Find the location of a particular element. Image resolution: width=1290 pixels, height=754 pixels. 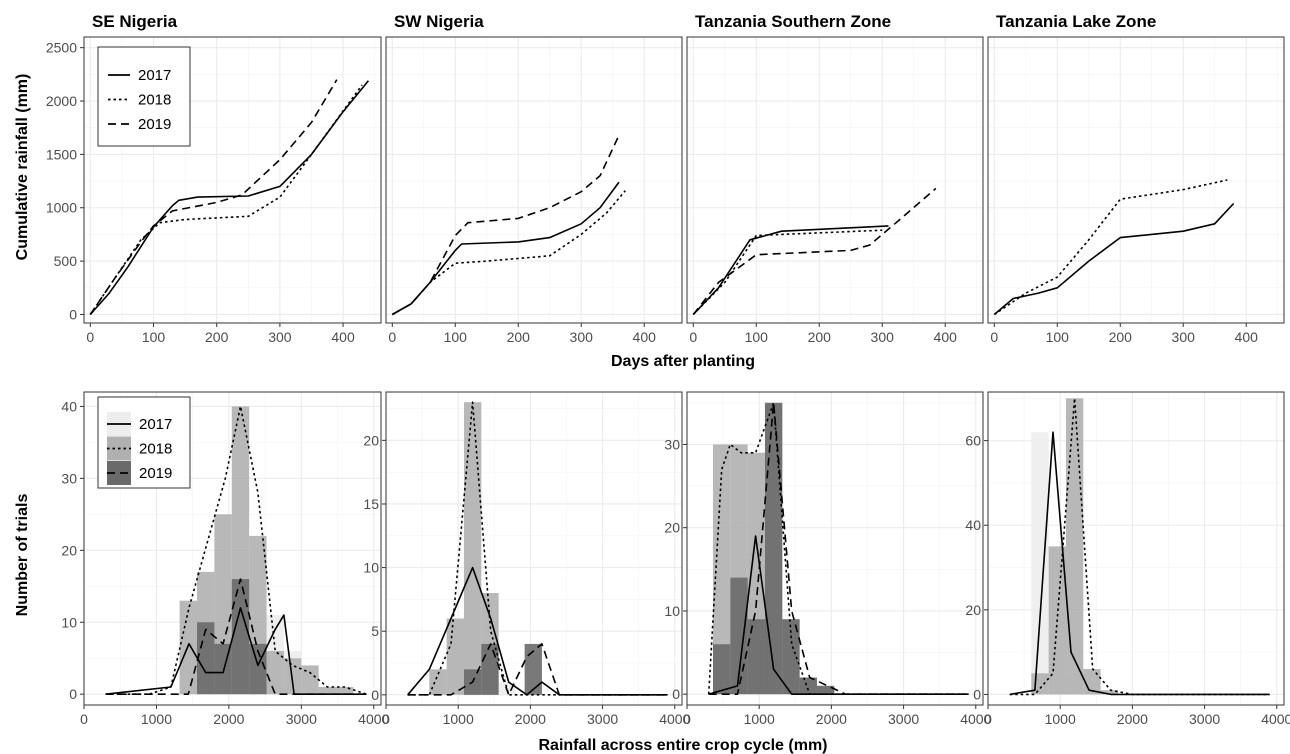

y-tick-label: 60 is located at coordinates (973, 441).